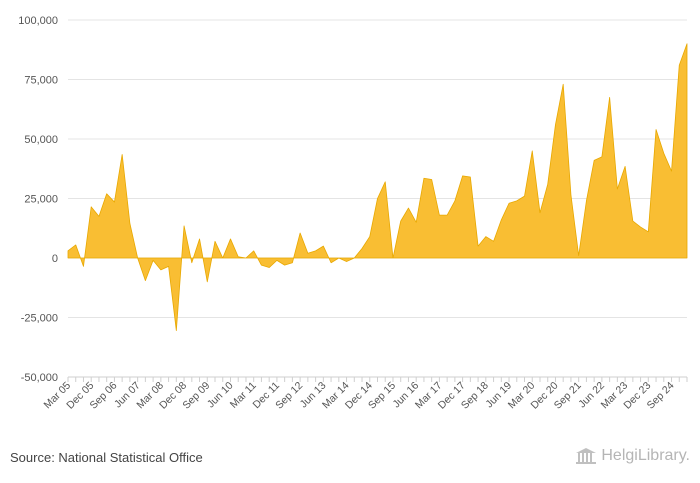 The height and width of the screenshot is (483, 700). I want to click on y-tick-label: 75,000, so click(41, 81).